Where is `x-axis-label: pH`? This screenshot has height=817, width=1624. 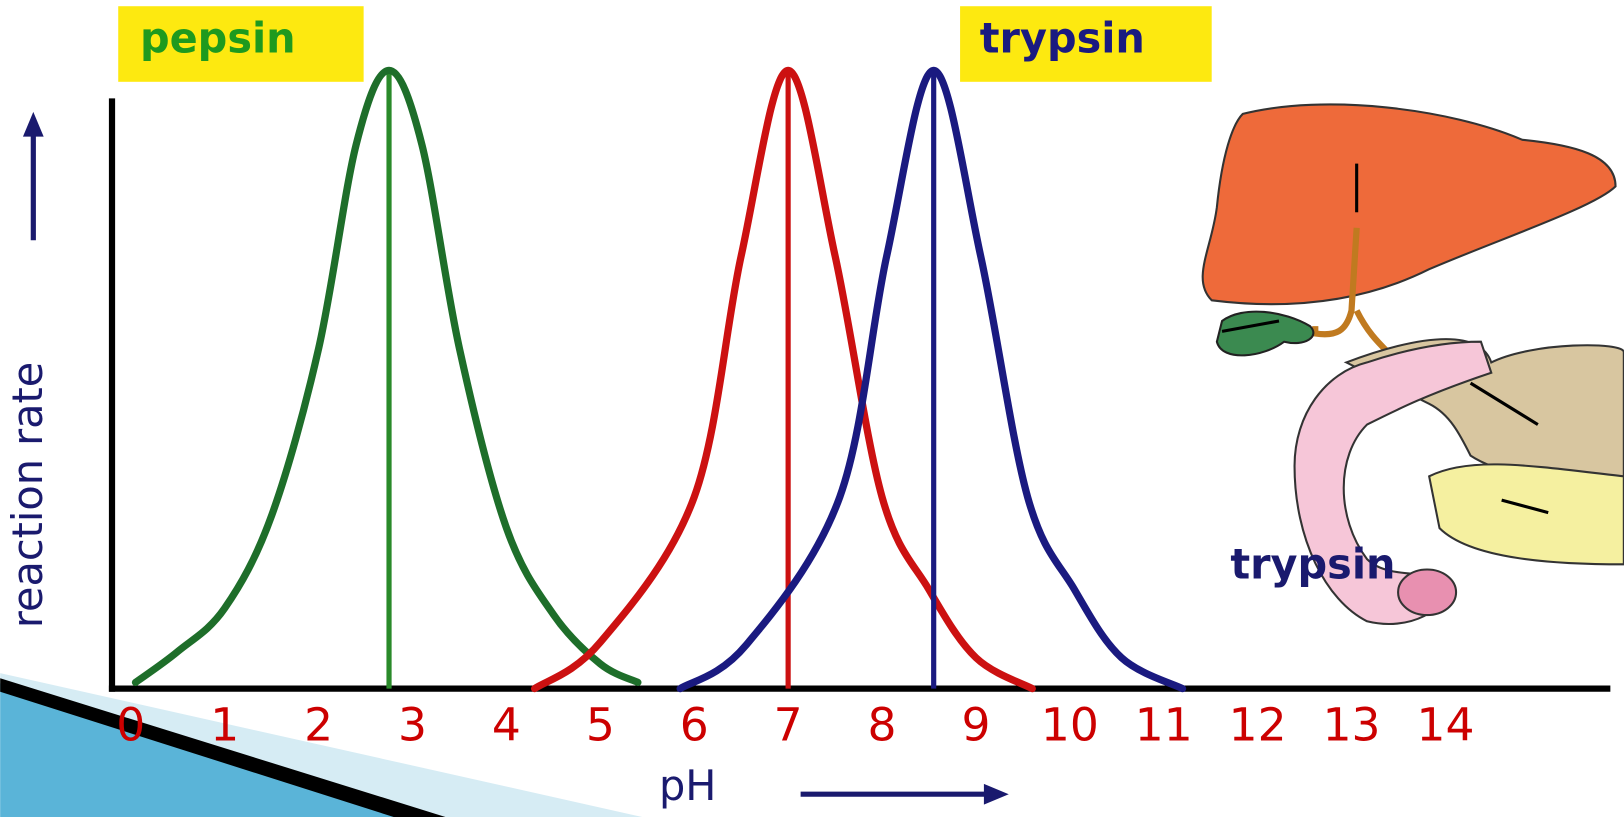 x-axis-label: pH is located at coordinates (687, 786).